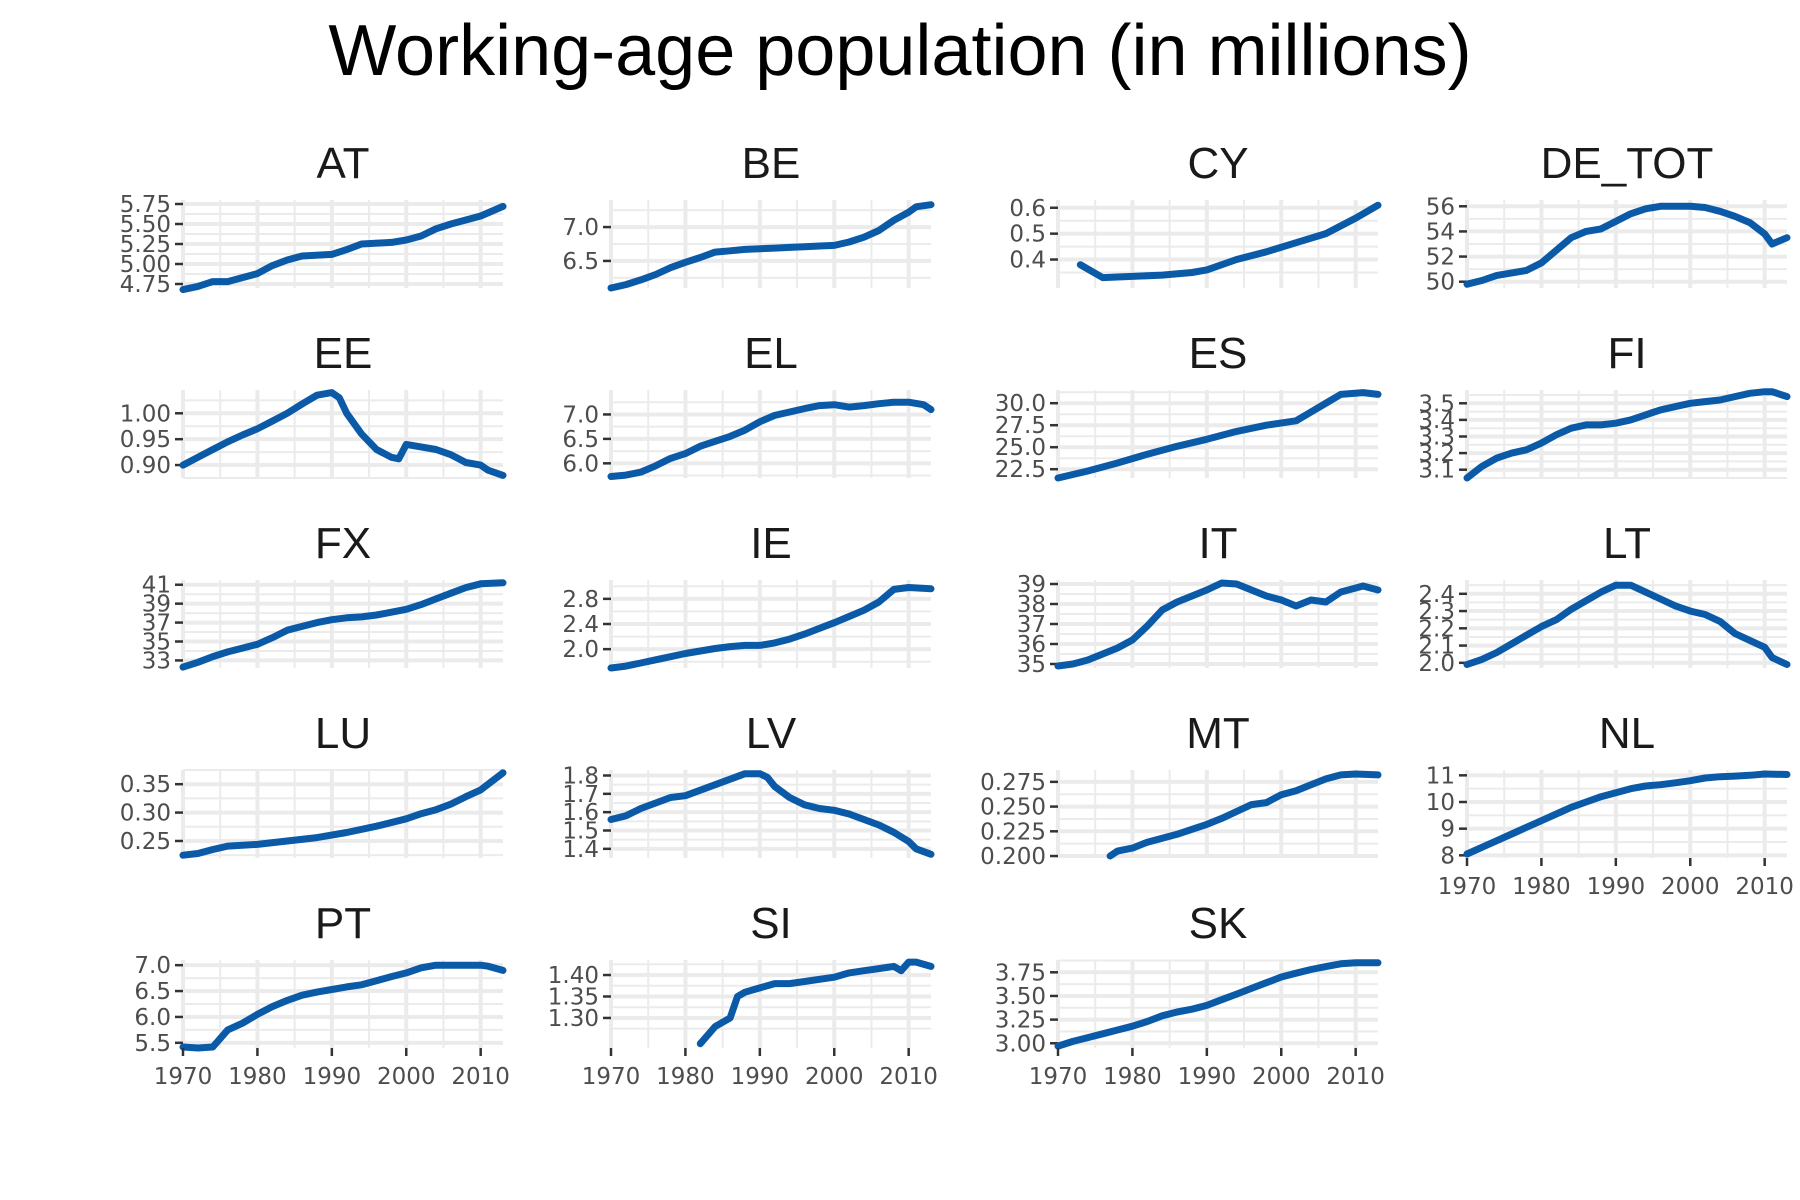 The height and width of the screenshot is (1200, 1800). Describe the element at coordinates (580, 600) in the screenshot. I see `y-tick-label: 2.8` at that location.